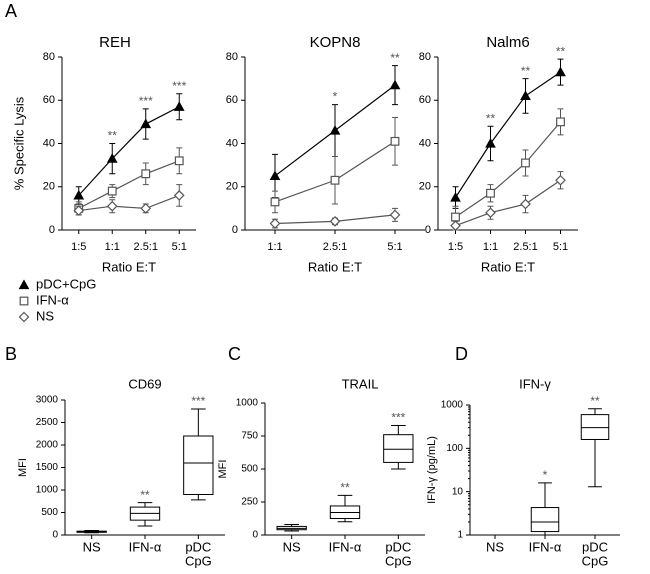 This screenshot has height=574, width=650. What do you see at coordinates (18, 143) in the screenshot?
I see `y-axis-title: % Specific Lysis` at bounding box center [18, 143].